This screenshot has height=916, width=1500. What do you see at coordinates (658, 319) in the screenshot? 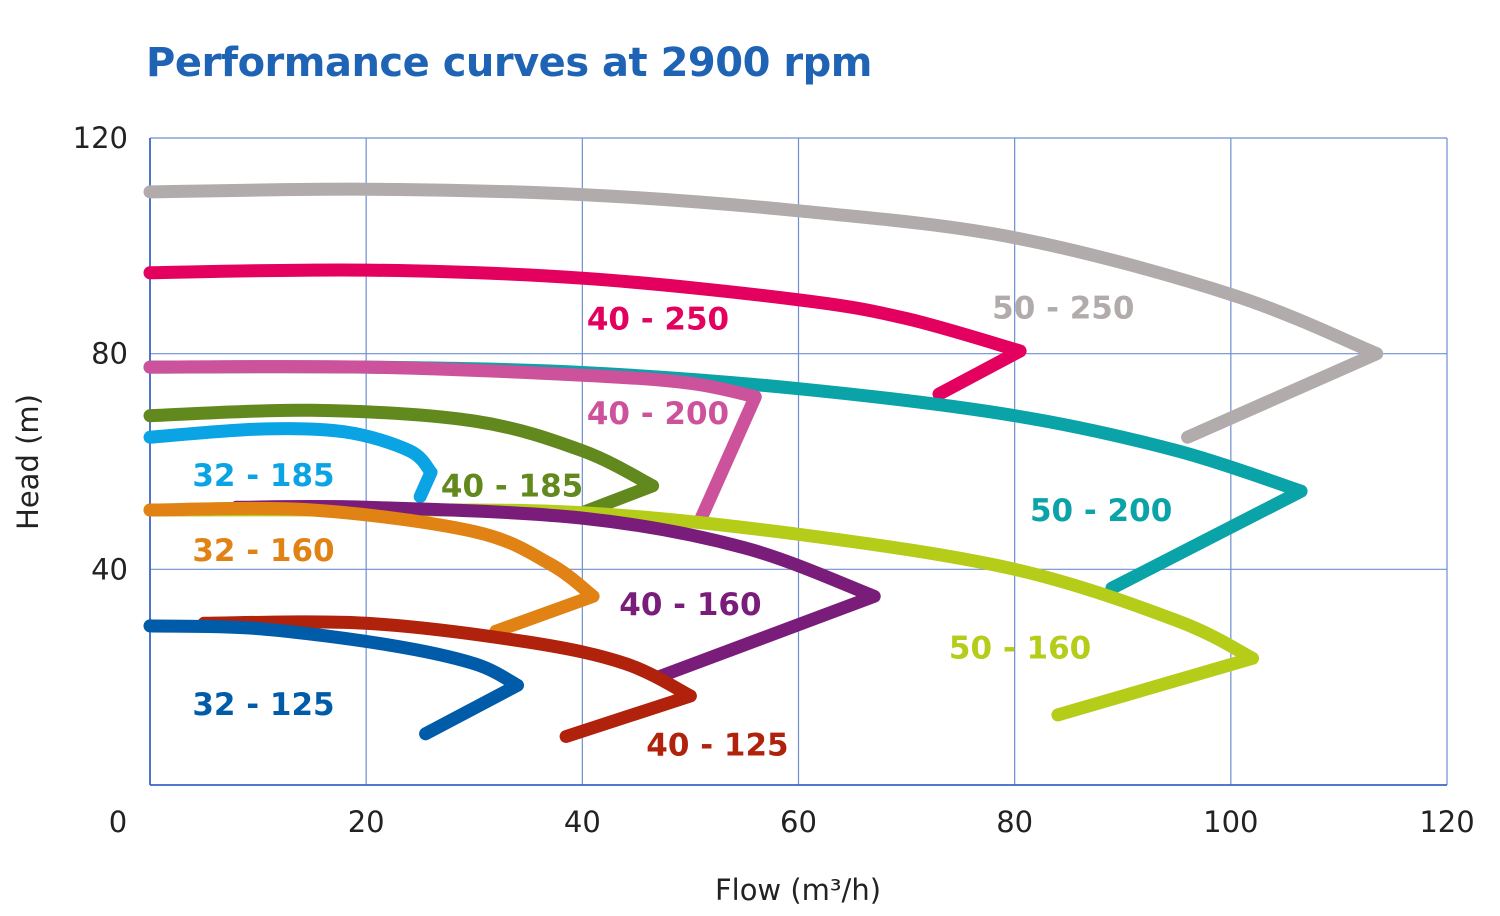
I see `curve-label-40-250: 40 - 250` at bounding box center [658, 319].